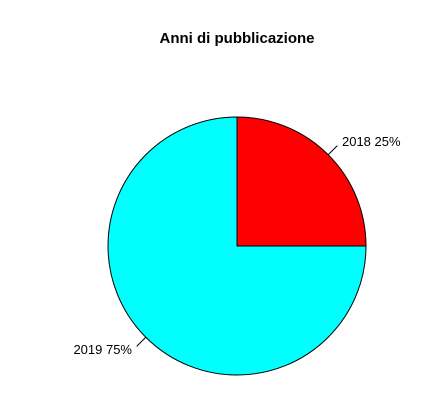 This screenshot has width=430, height=410. I want to click on pie-slice-2018, so click(301, 181).